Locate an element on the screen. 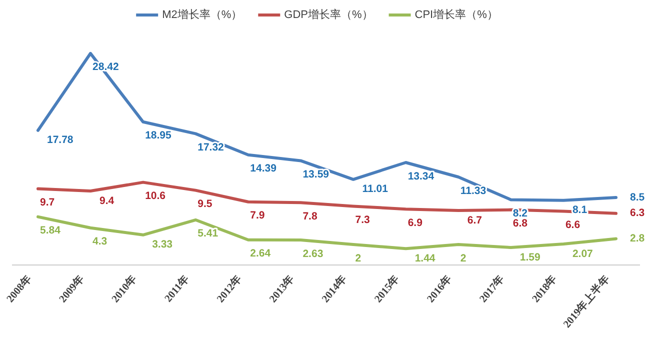  data-label: 7.3 is located at coordinates (362, 220).